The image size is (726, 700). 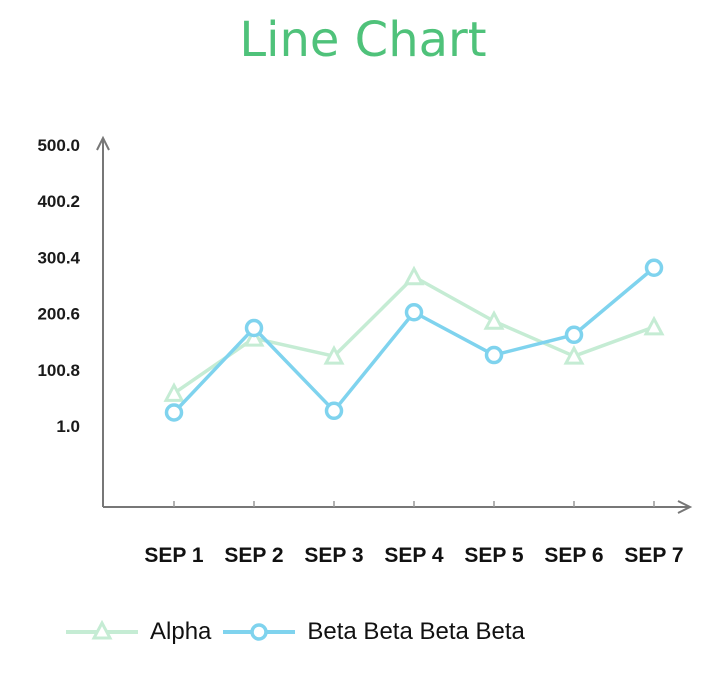 I want to click on series-line, so click(x=414, y=340).